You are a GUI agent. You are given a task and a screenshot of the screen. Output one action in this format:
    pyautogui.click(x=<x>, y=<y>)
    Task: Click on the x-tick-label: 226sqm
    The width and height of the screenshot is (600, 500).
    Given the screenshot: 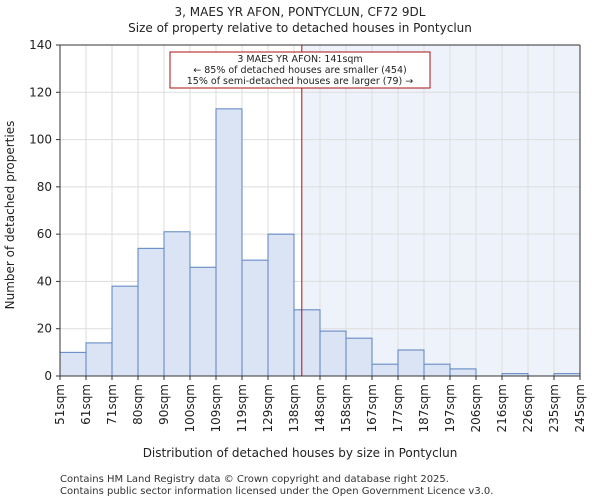 What is the action you would take?
    pyautogui.click(x=528, y=408)
    